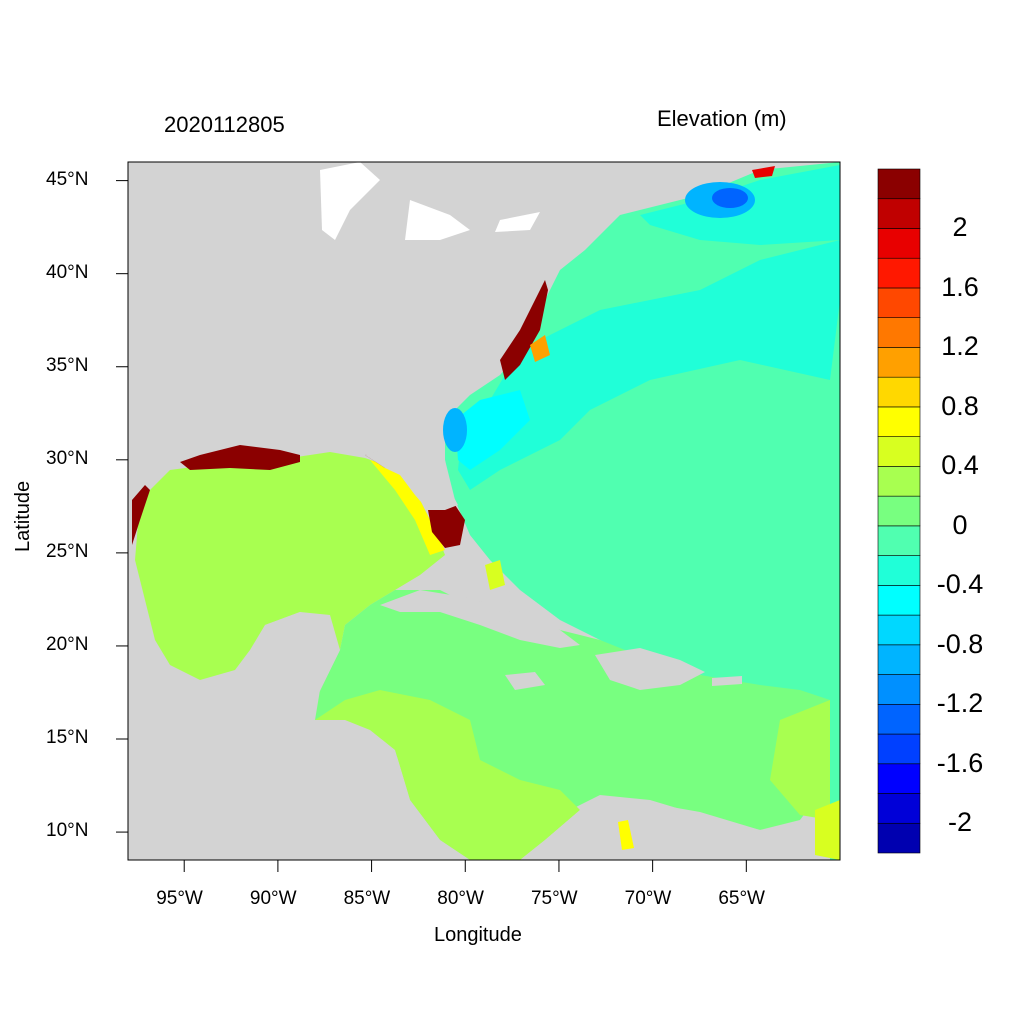 The width and height of the screenshot is (1024, 1024). I want to click on south-america, so click(667, 830).